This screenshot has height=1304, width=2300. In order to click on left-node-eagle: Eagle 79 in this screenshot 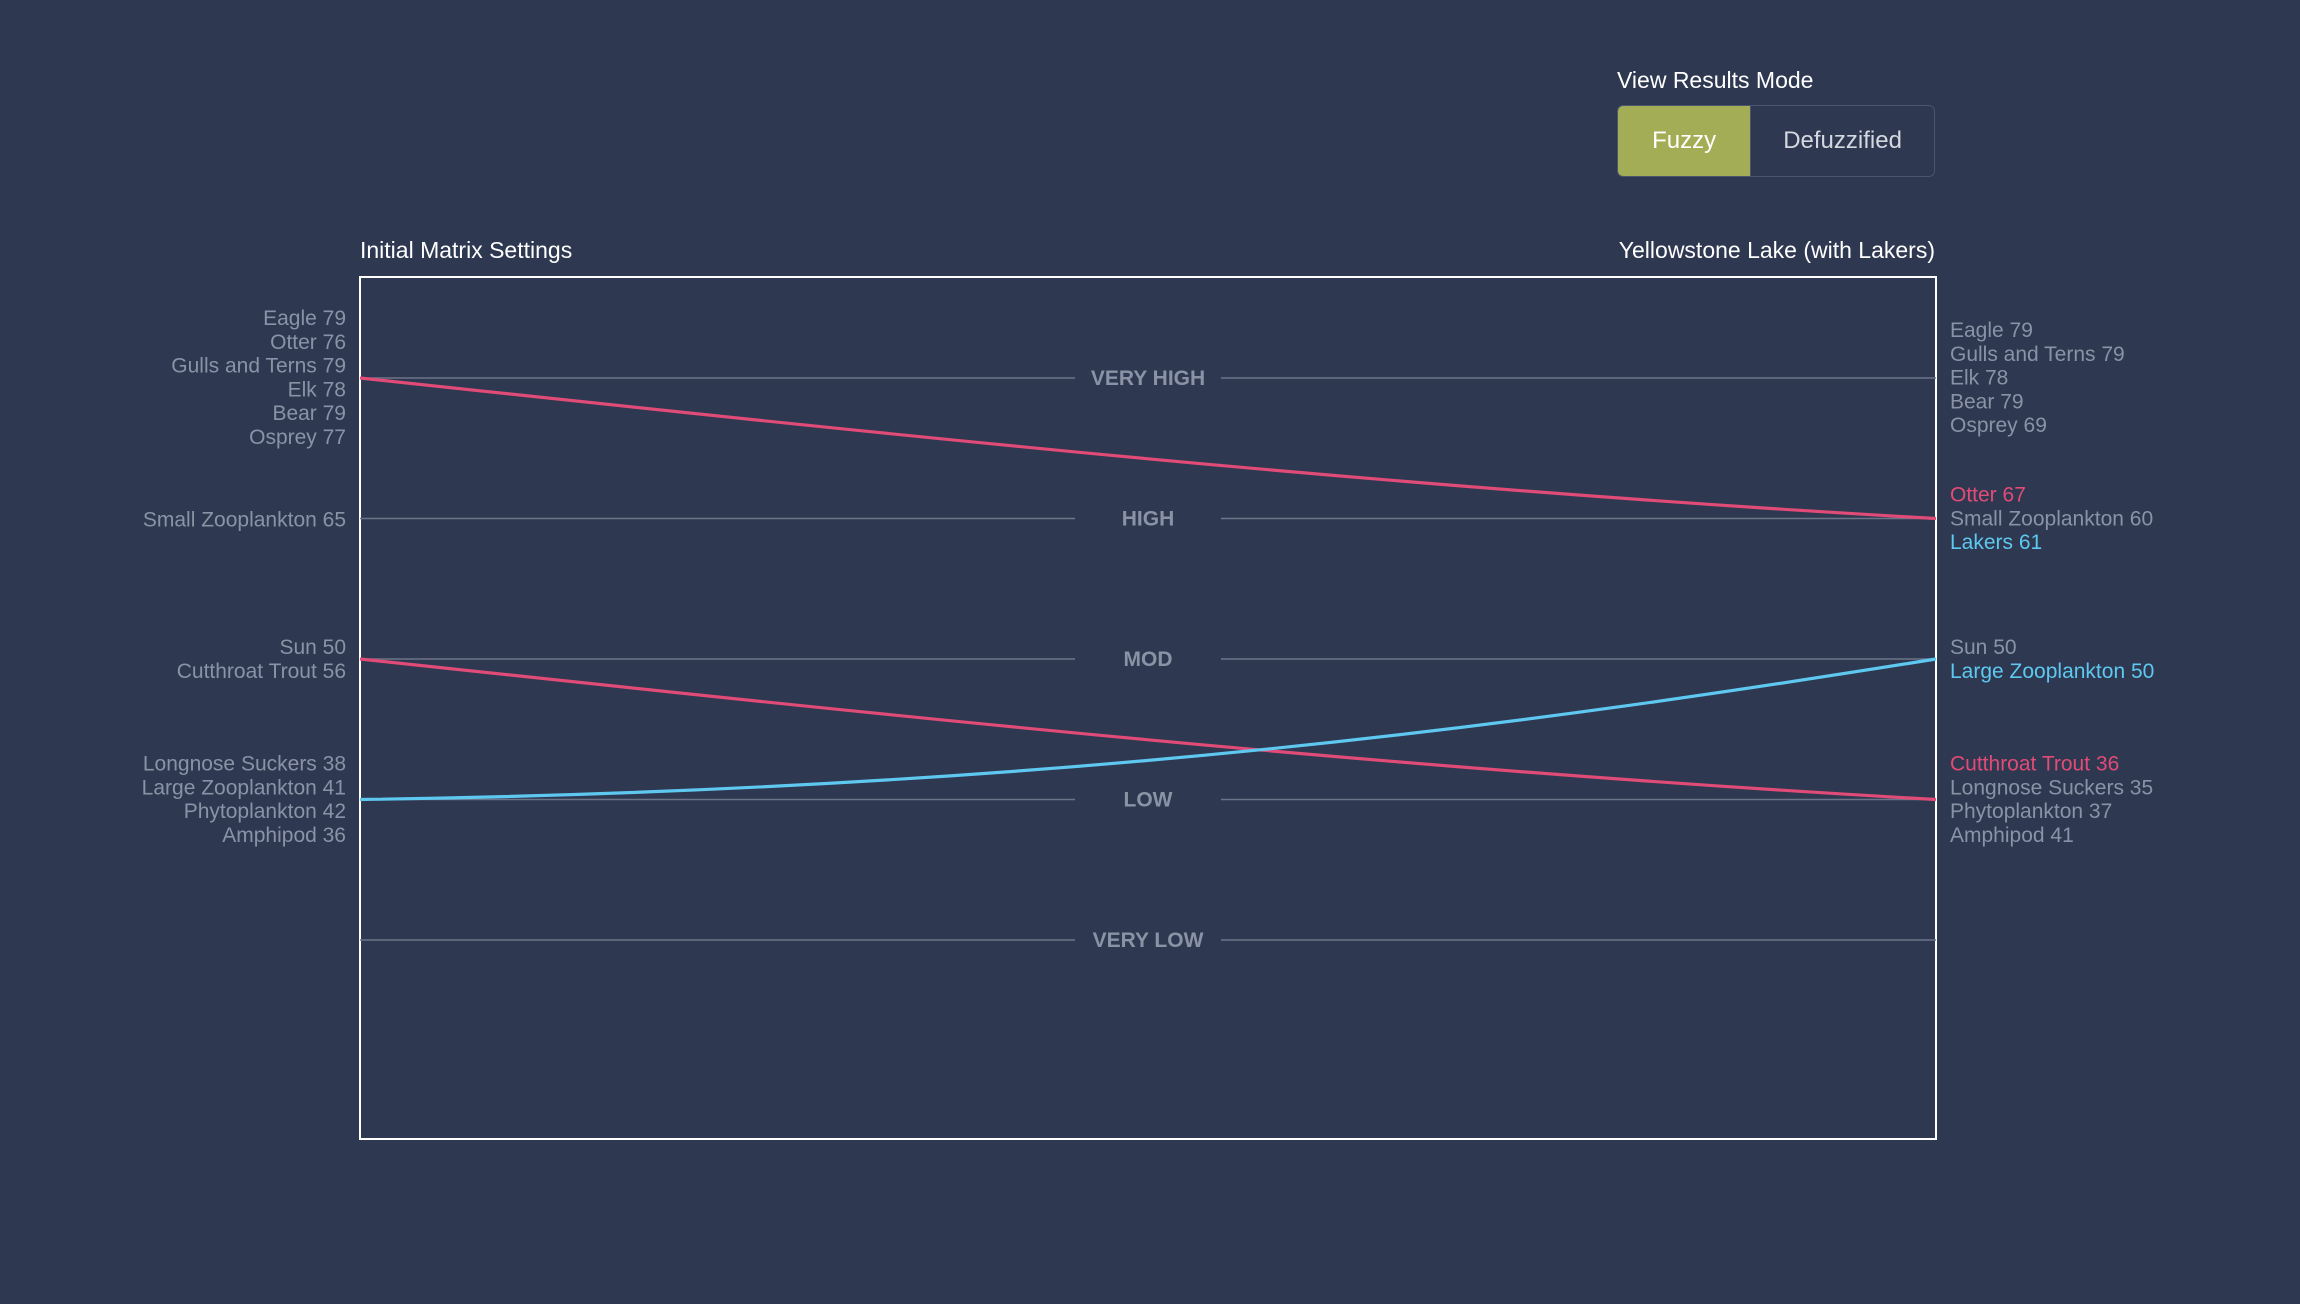, I will do `click(304, 318)`.